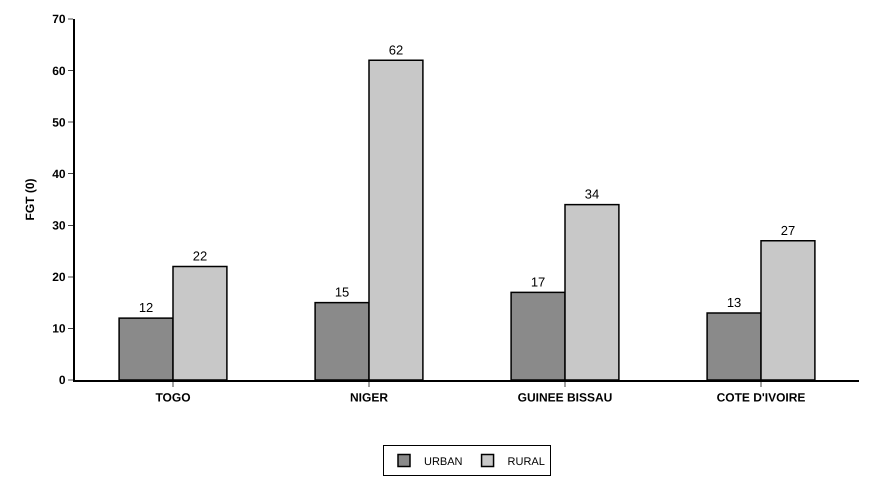 The image size is (879, 490). Describe the element at coordinates (592, 194) in the screenshot. I see `data-label: 34` at that location.